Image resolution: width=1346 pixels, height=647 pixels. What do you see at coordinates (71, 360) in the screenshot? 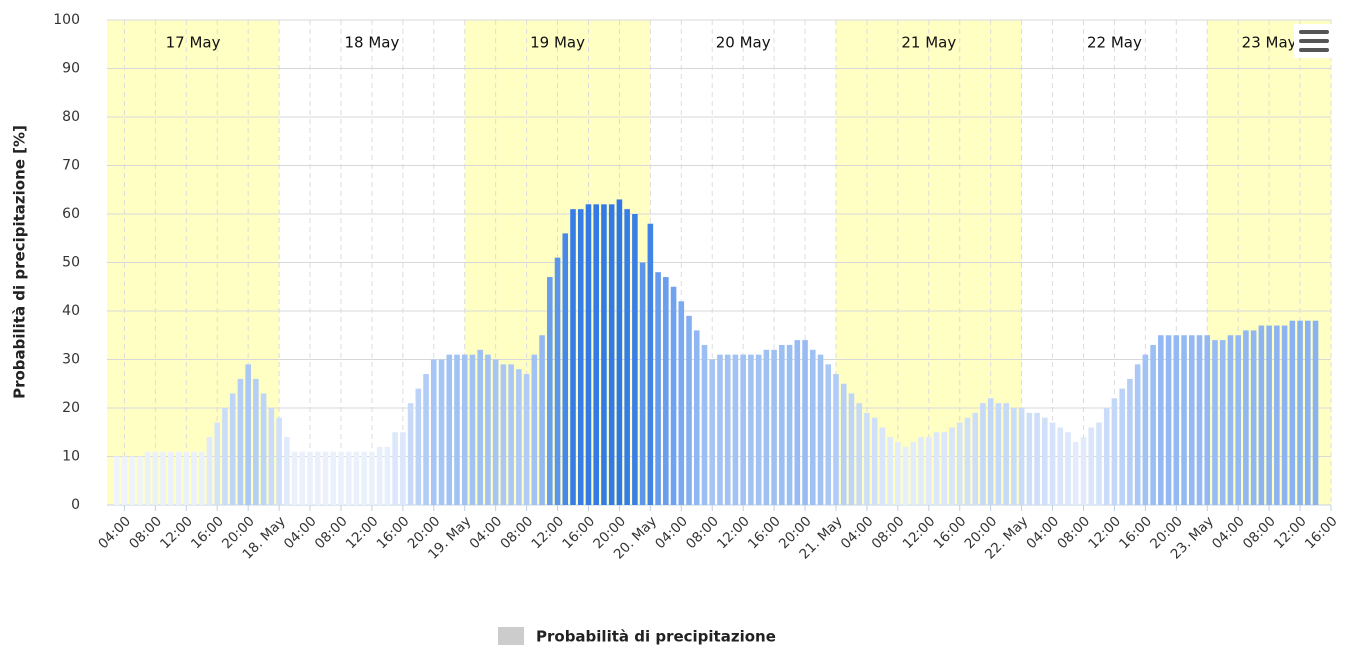
I see `y-tick-label: 30` at bounding box center [71, 360].